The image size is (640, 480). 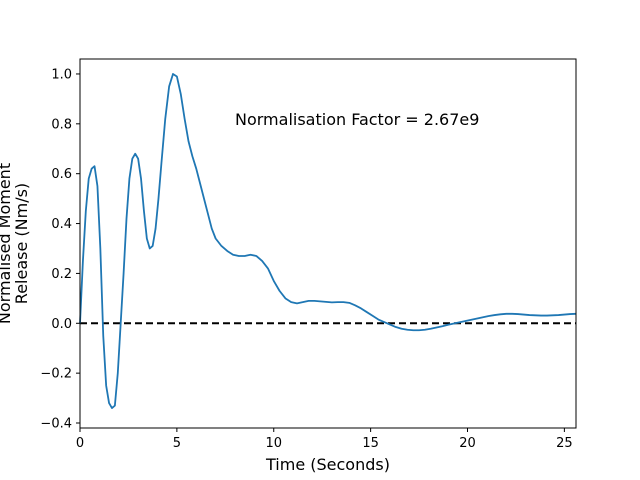 I want to click on x-tick-label: 10, so click(x=273, y=443).